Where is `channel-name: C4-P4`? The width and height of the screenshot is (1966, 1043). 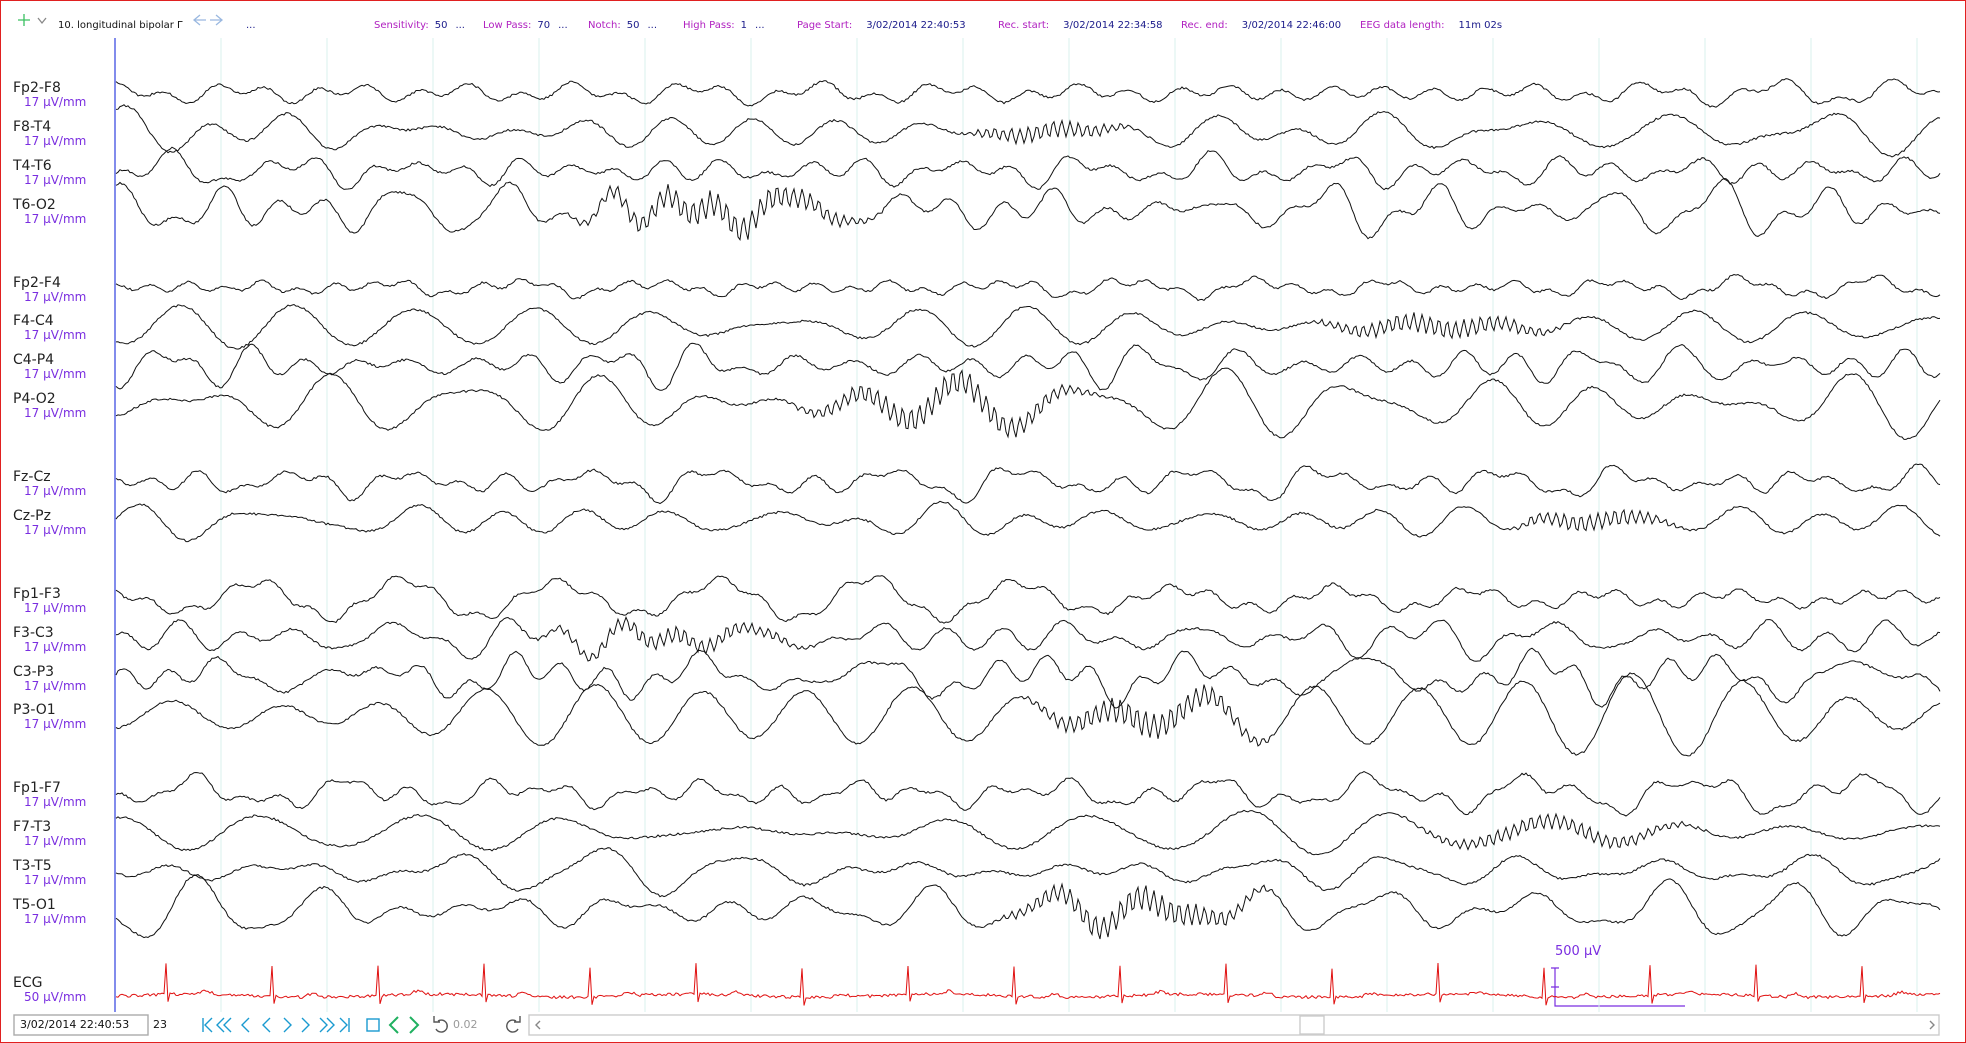
channel-name: C4-P4 is located at coordinates (34, 360).